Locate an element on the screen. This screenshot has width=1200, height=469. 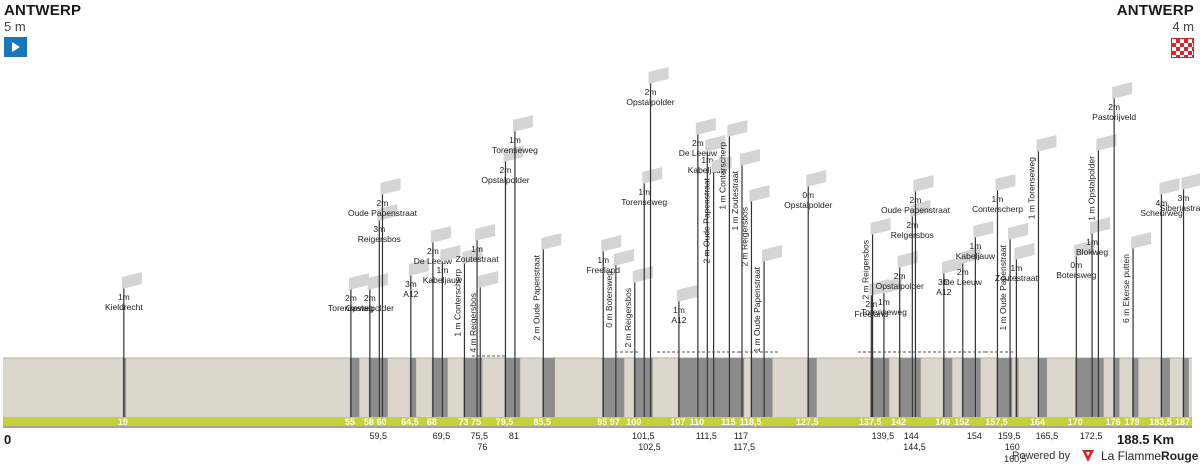
axis-tick-label: 115 is located at coordinates (728, 422).